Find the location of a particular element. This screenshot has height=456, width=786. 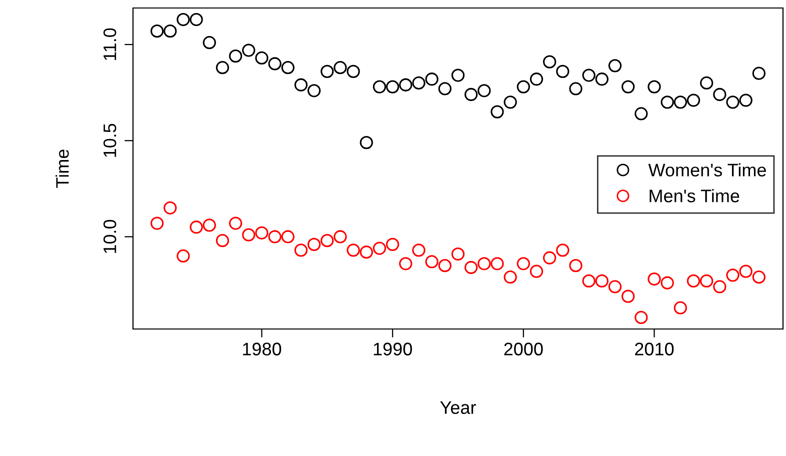

y-tick-label: 10.5 is located at coordinates (109, 140).